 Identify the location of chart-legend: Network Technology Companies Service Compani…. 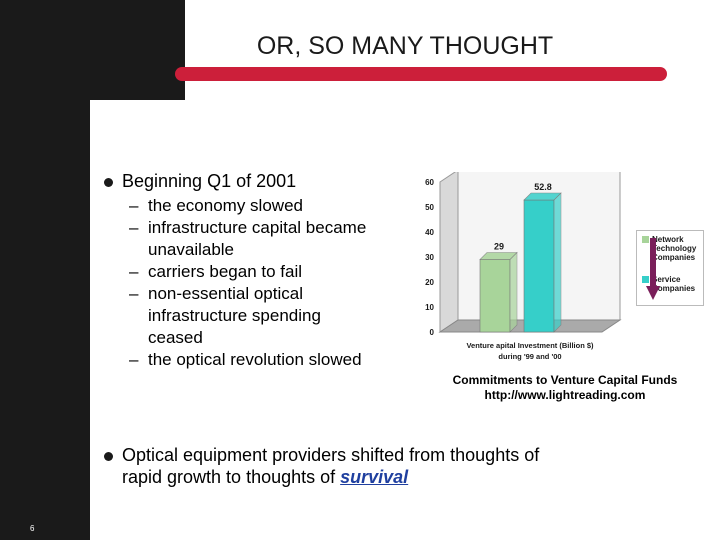
(670, 268).